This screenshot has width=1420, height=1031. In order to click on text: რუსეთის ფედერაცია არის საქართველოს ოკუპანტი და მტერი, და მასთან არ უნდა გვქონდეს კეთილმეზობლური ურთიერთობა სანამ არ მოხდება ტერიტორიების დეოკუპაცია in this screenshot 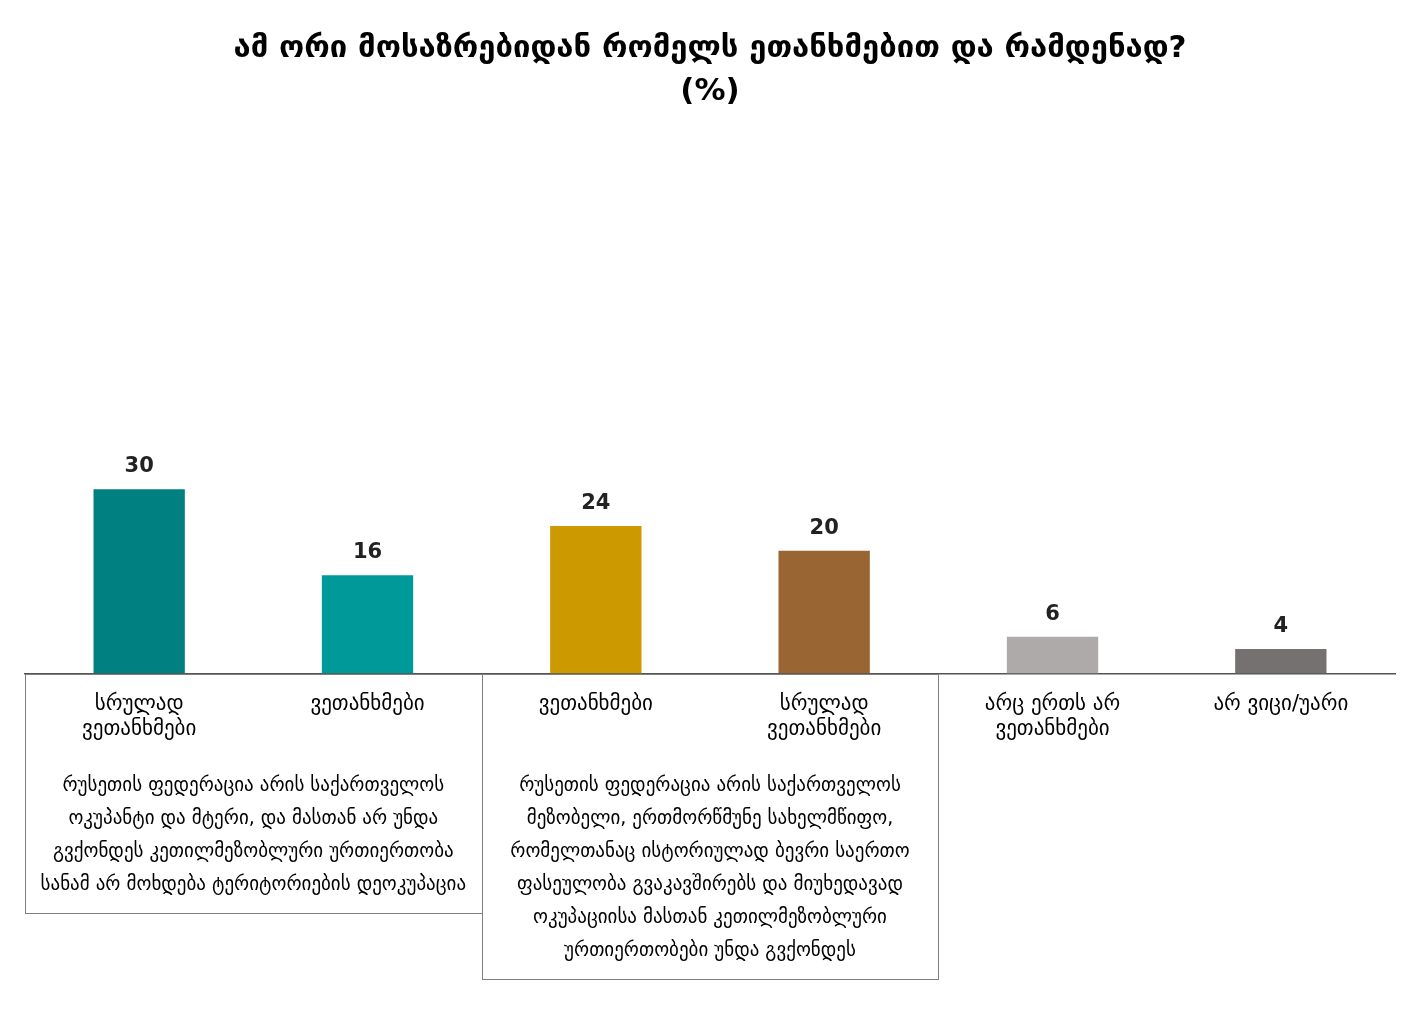, I will do `click(253, 834)`.